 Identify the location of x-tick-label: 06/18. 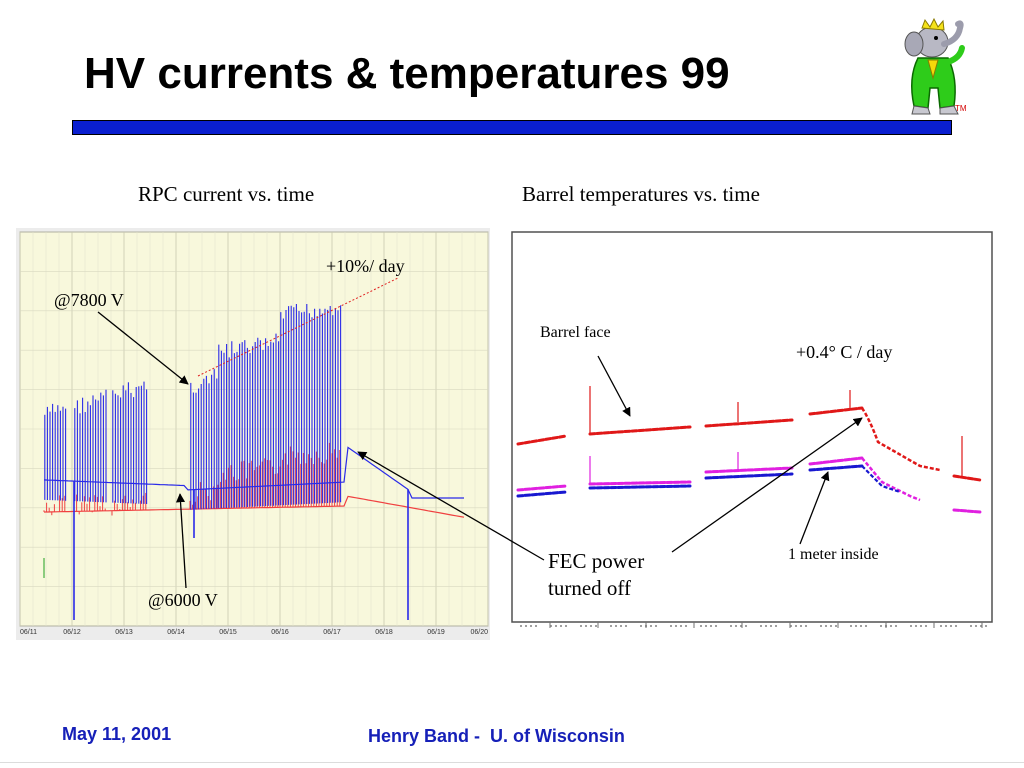
(384, 632).